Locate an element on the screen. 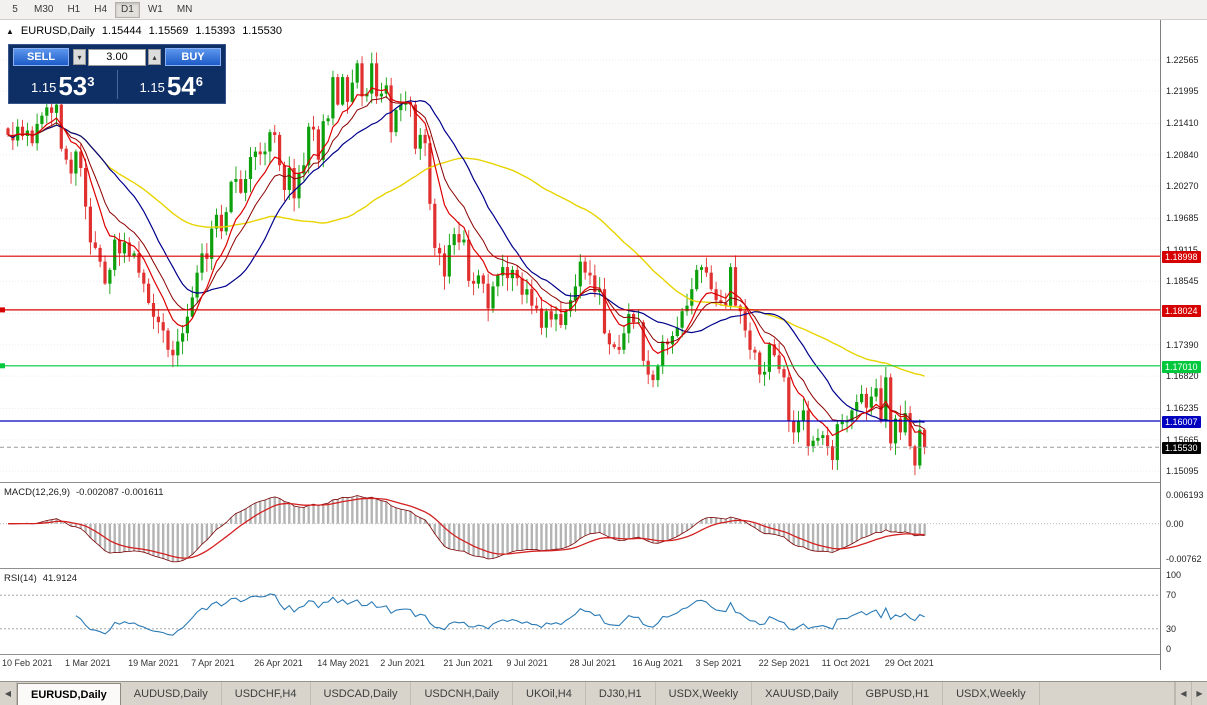 This screenshot has height=705, width=1207. y-axis-label: 1.15665 is located at coordinates (1182, 439).